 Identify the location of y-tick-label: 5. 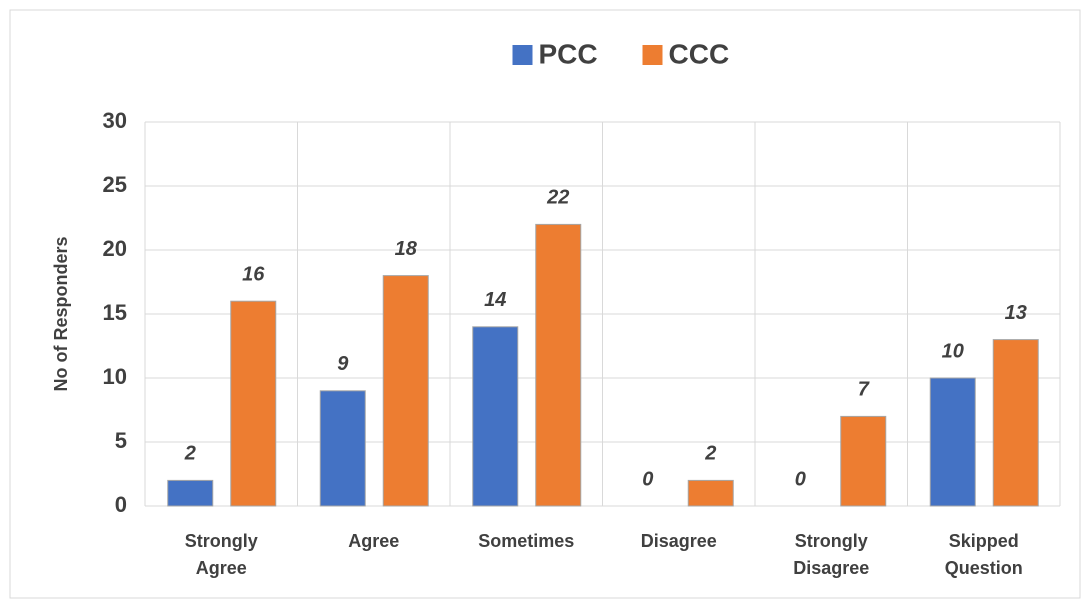
(121, 440).